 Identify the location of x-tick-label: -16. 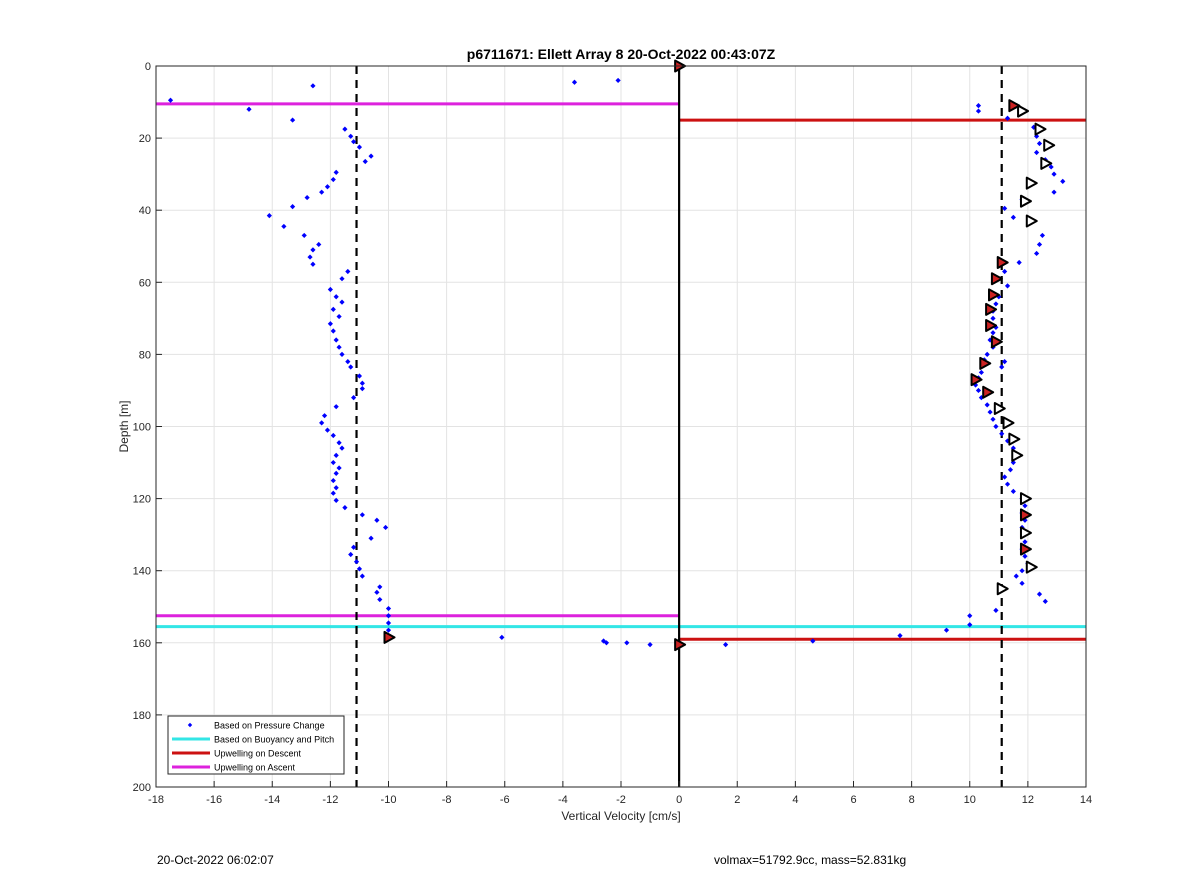
(214, 800).